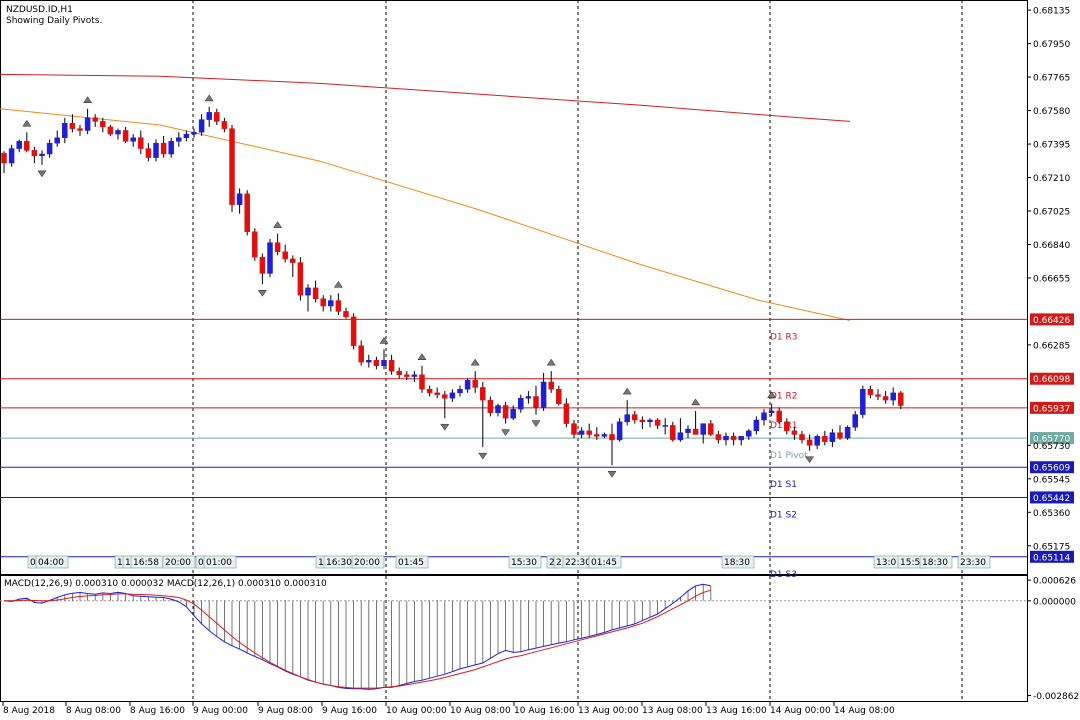 The width and height of the screenshot is (1080, 720). Describe the element at coordinates (1051, 409) in the screenshot. I see `price-tag-label: 0.65937` at that location.